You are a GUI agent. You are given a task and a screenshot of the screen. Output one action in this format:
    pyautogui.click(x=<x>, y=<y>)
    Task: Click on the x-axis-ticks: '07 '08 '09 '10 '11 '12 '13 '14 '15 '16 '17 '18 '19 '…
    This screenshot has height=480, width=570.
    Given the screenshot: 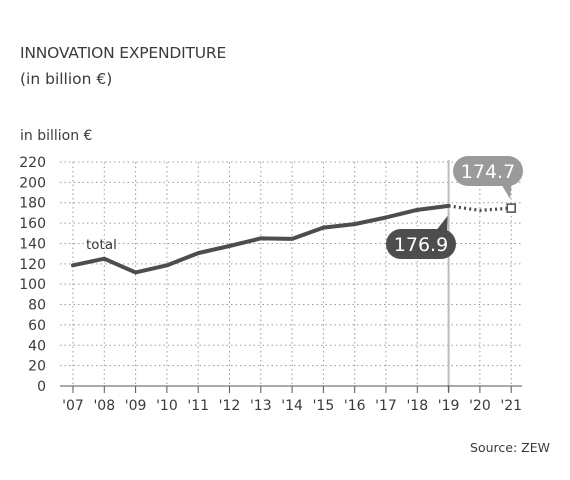 What is the action you would take?
    pyautogui.click(x=291, y=399)
    